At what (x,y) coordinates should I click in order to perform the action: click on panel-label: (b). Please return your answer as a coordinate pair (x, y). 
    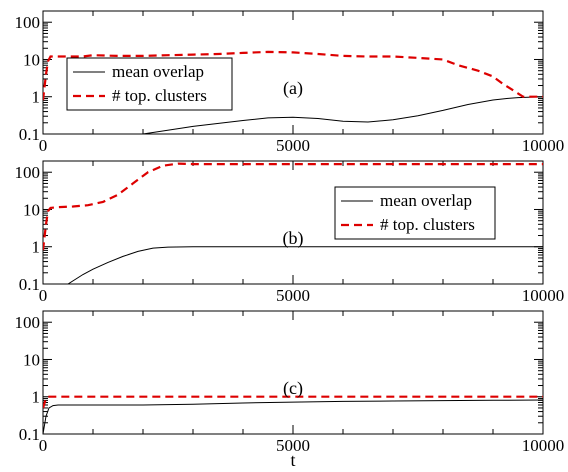
    Looking at the image, I should click on (293, 238).